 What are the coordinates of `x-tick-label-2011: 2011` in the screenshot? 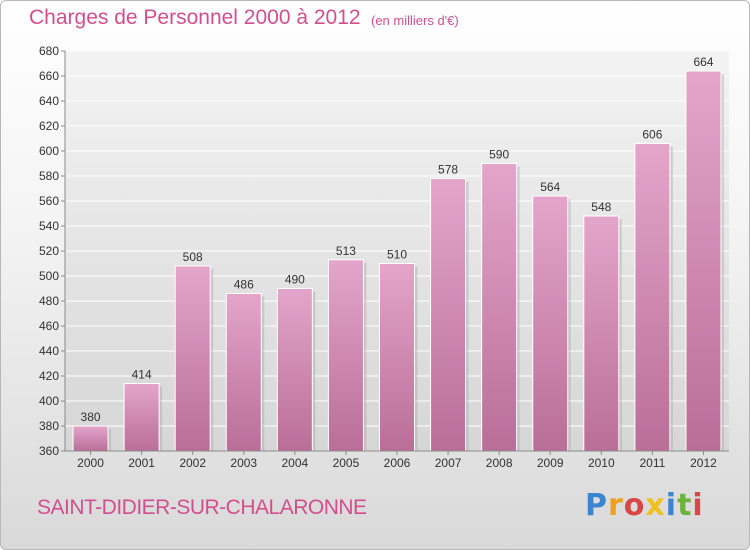 It's located at (652, 463).